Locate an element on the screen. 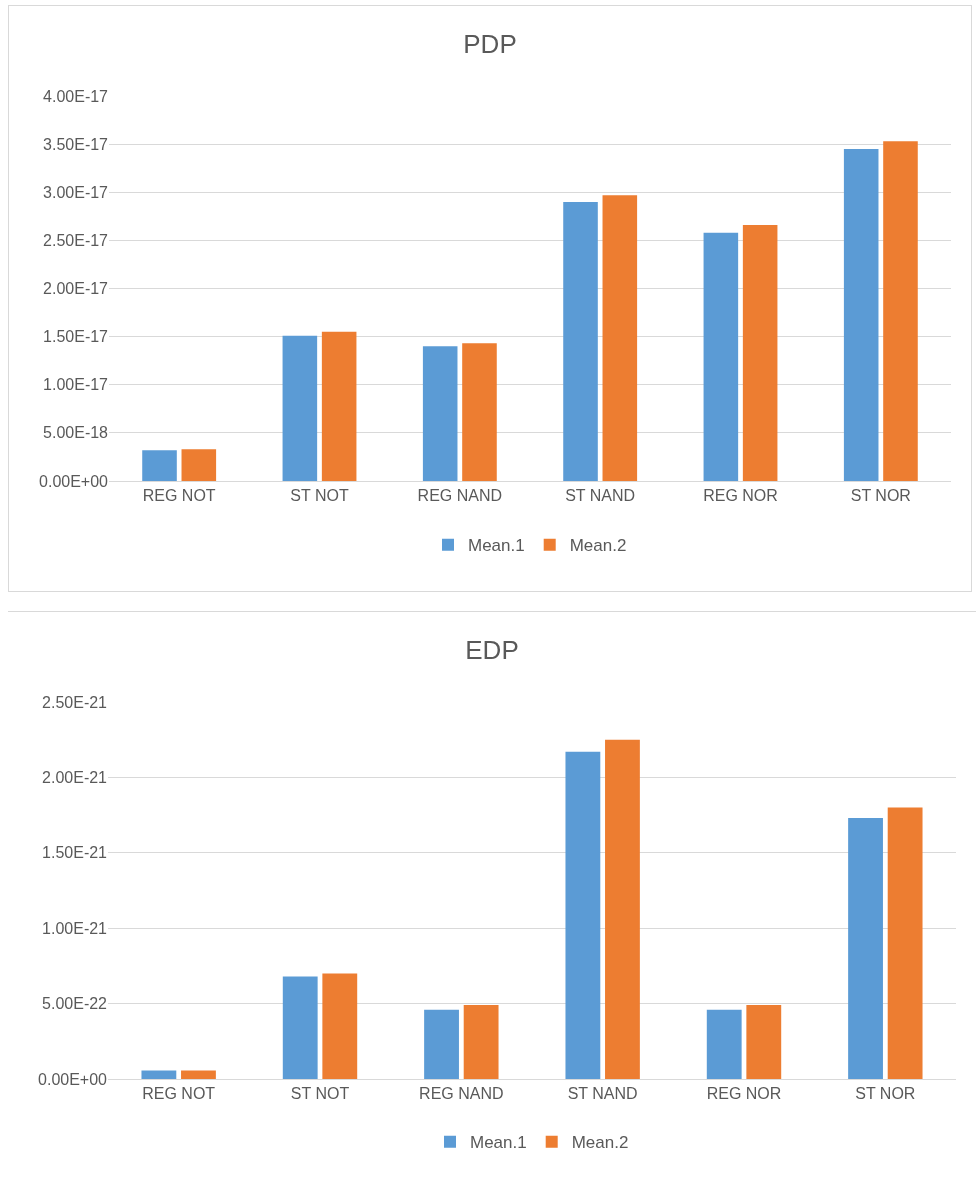 This screenshot has height=1191, width=976. chart-title: PDP is located at coordinates (490, 44).